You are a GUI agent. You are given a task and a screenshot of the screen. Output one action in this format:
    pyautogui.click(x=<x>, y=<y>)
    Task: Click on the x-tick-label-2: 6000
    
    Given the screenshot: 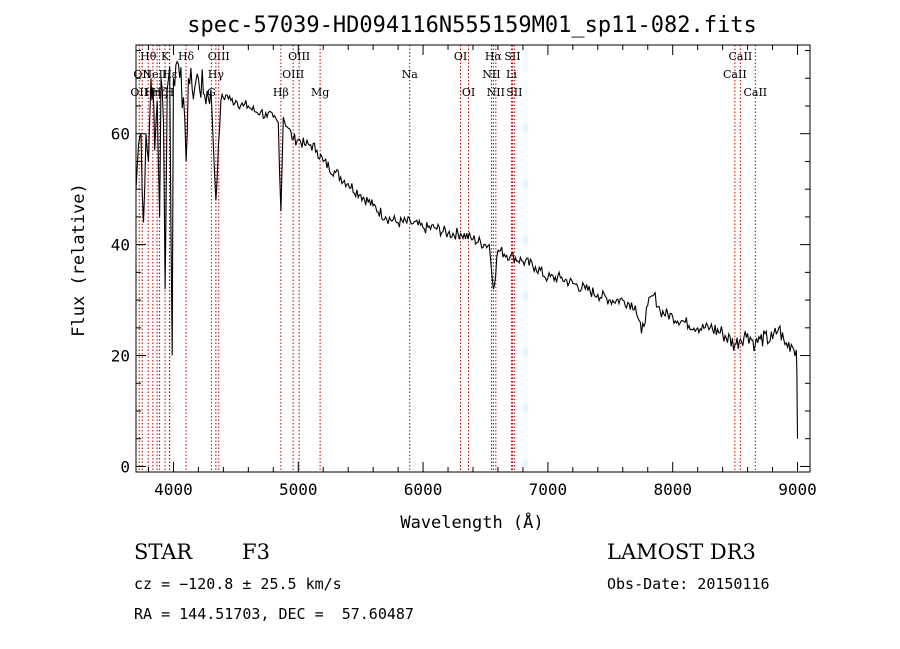 What is the action you would take?
    pyautogui.click(x=423, y=489)
    